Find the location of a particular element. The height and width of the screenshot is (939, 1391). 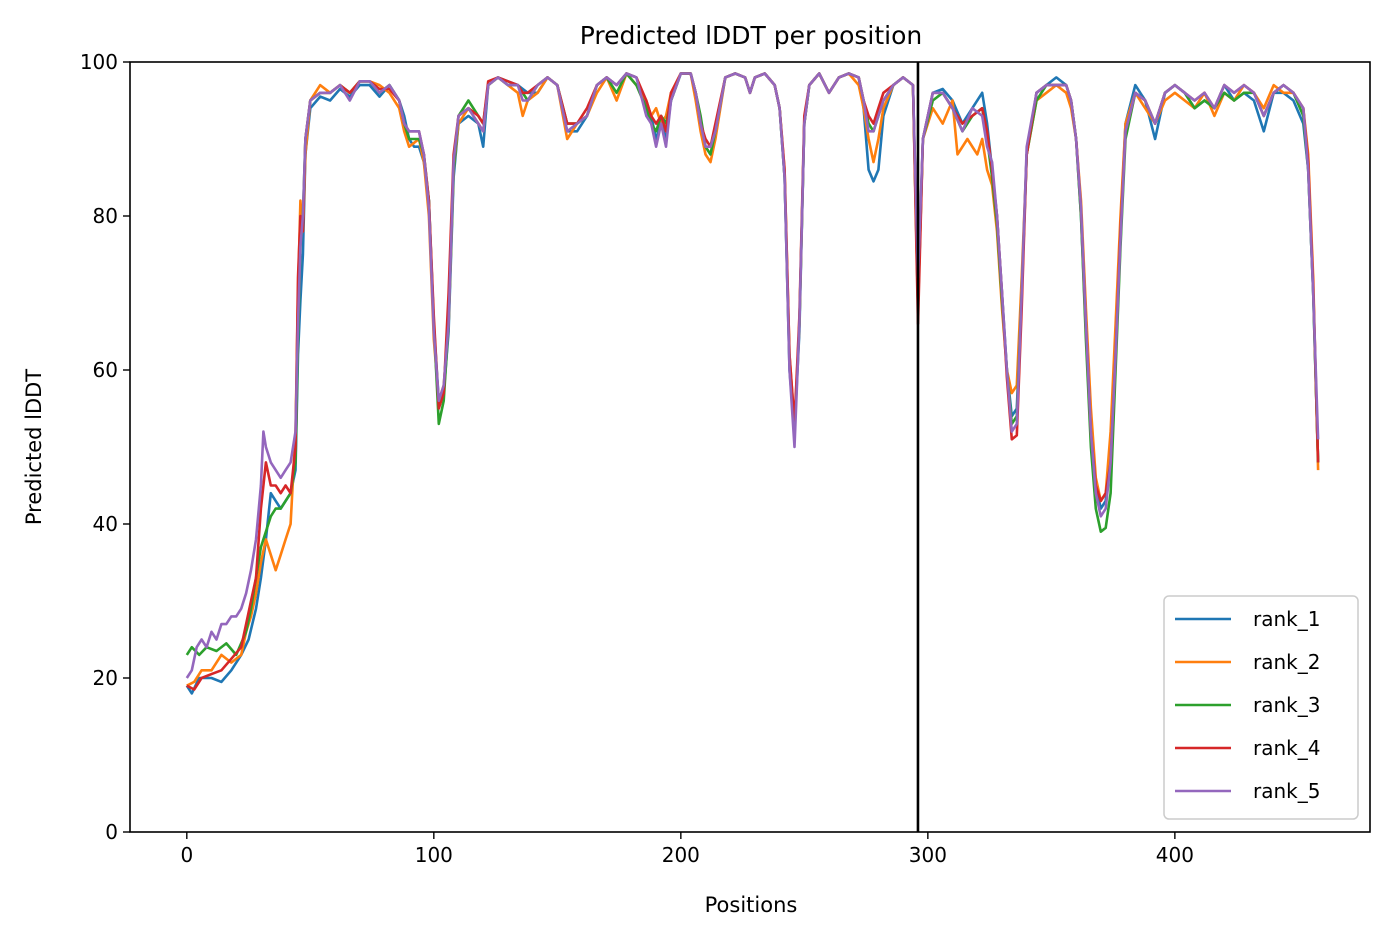

x-axis-title: Positions is located at coordinates (751, 905).